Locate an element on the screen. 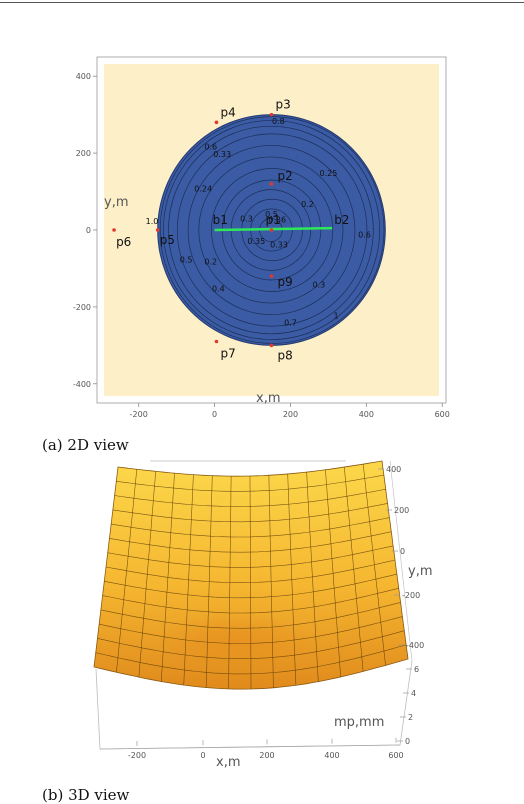 The image size is (524, 804). z3d-tick-label: 4 is located at coordinates (413, 693).